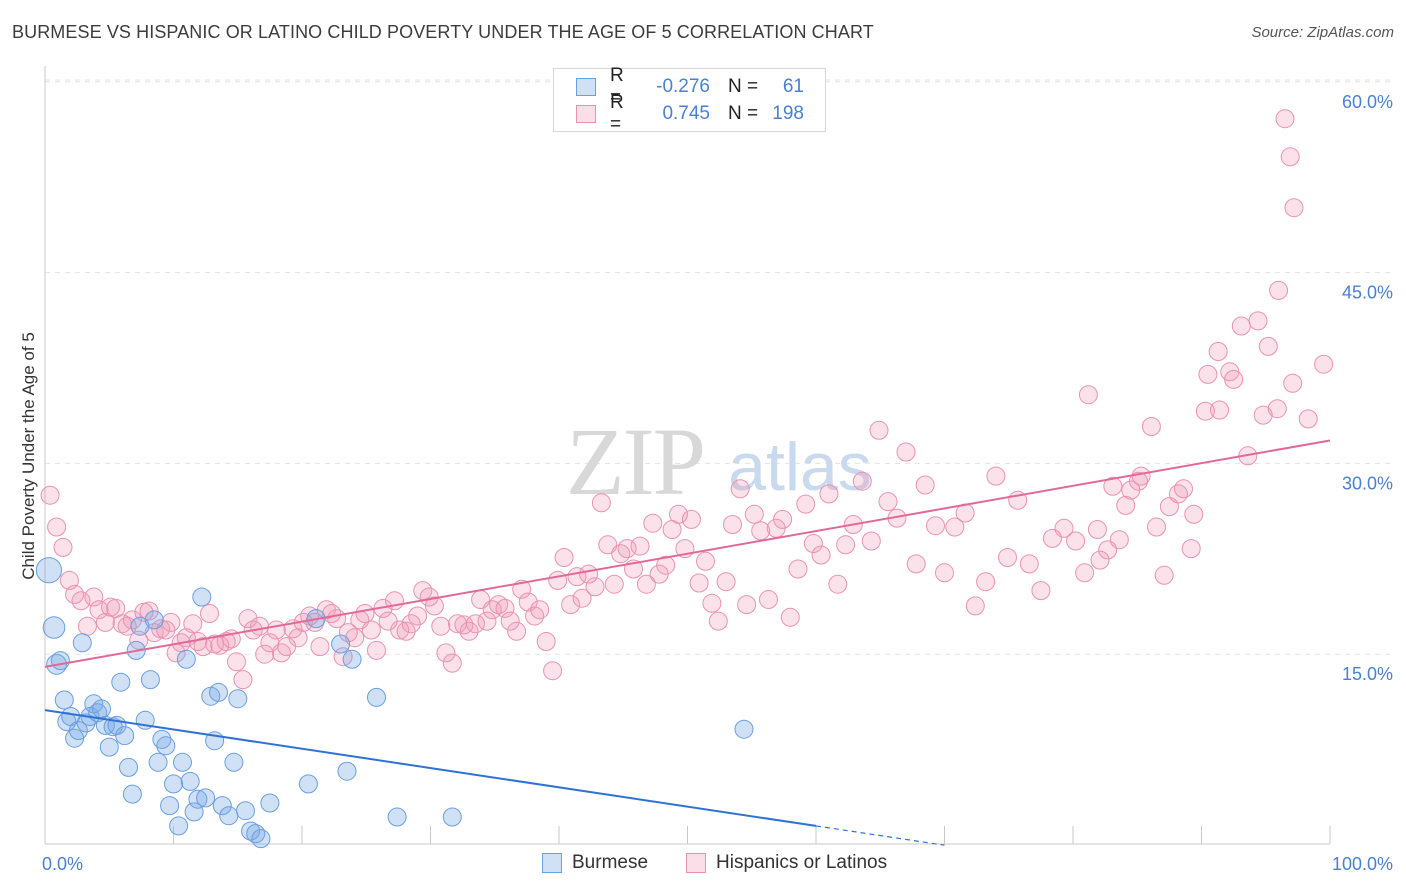  What do you see at coordinates (28, 456) in the screenshot?
I see `y-axis-label: Child Poverty Under the Age of 5` at bounding box center [28, 456].